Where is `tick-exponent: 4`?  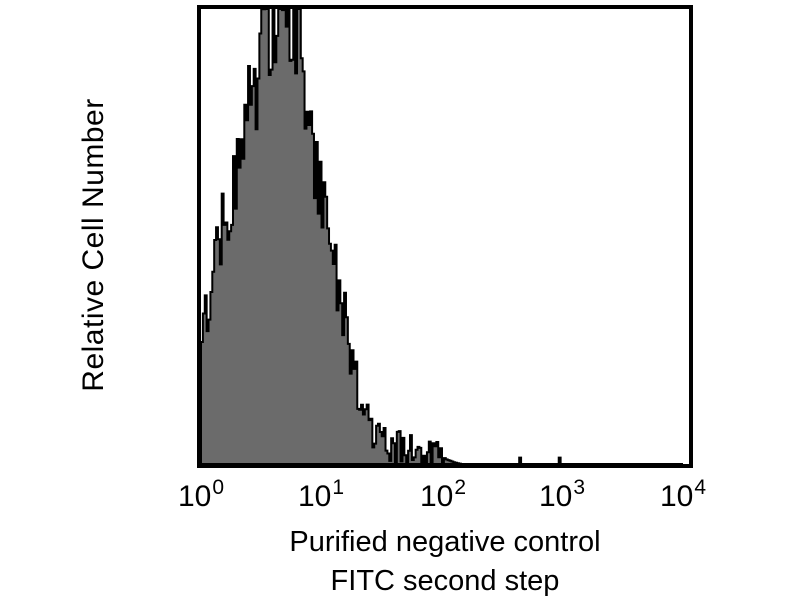
tick-exponent: 4 is located at coordinates (700, 487).